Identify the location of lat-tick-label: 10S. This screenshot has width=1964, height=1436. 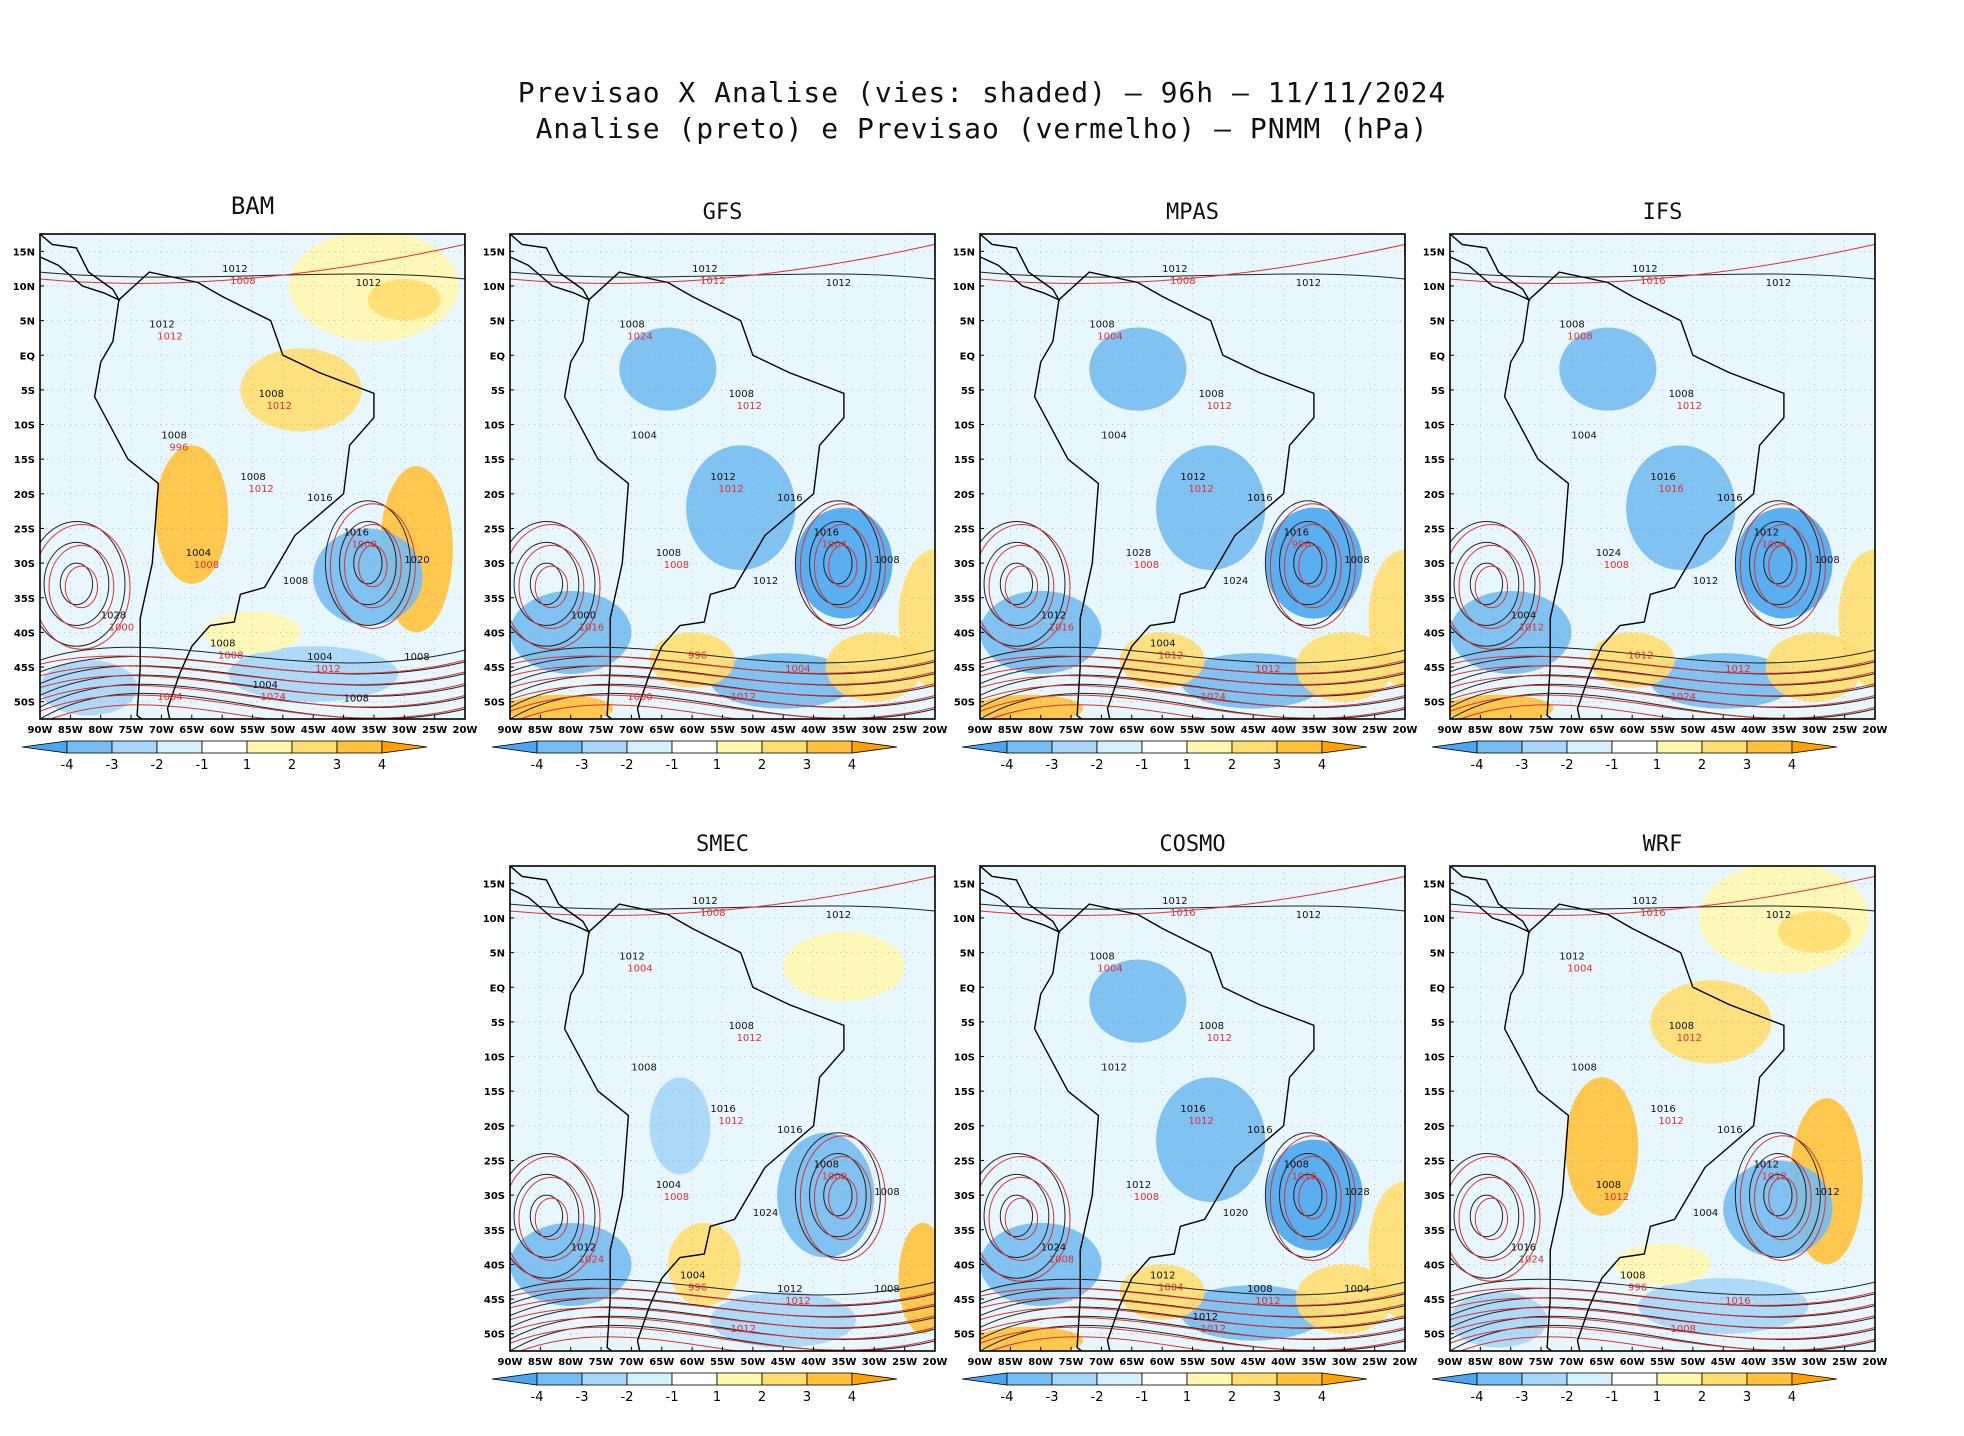
(24, 426).